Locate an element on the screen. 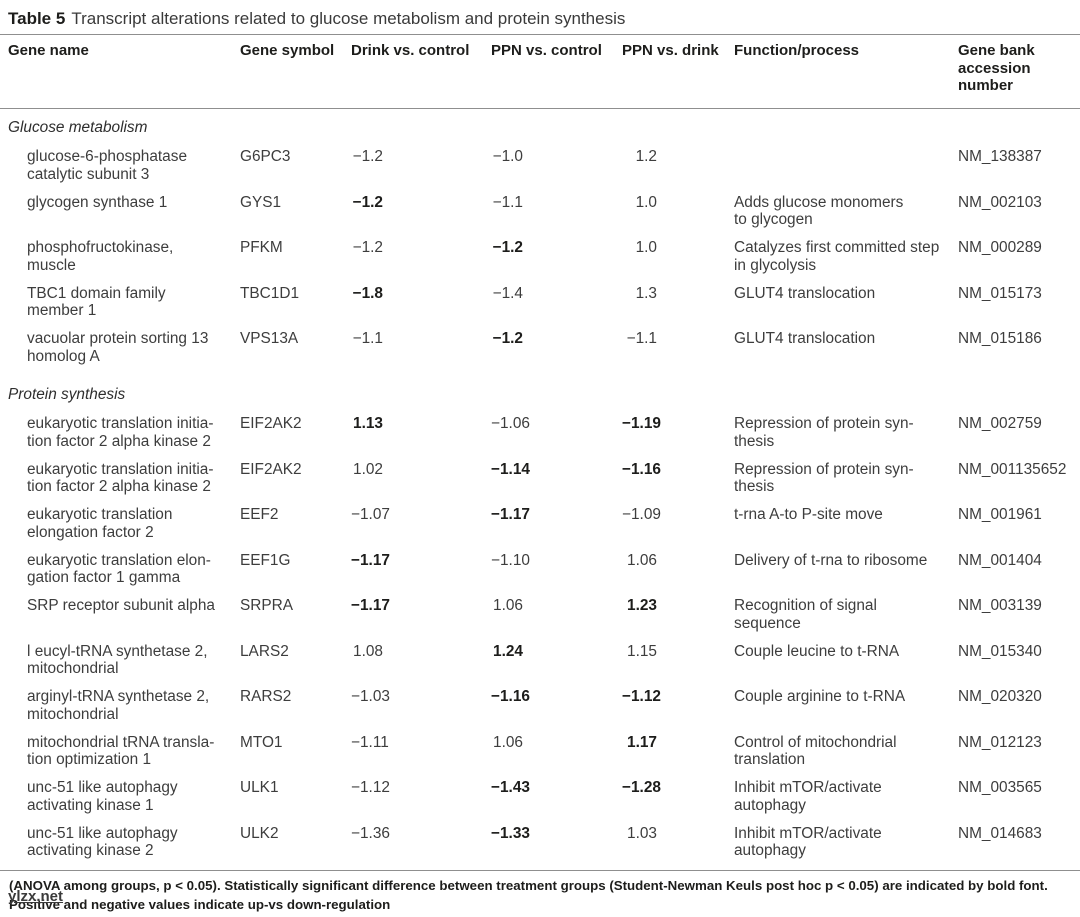 The image size is (1080, 917). ppn-vs-drink-cell: 1.15 is located at coordinates (642, 651).